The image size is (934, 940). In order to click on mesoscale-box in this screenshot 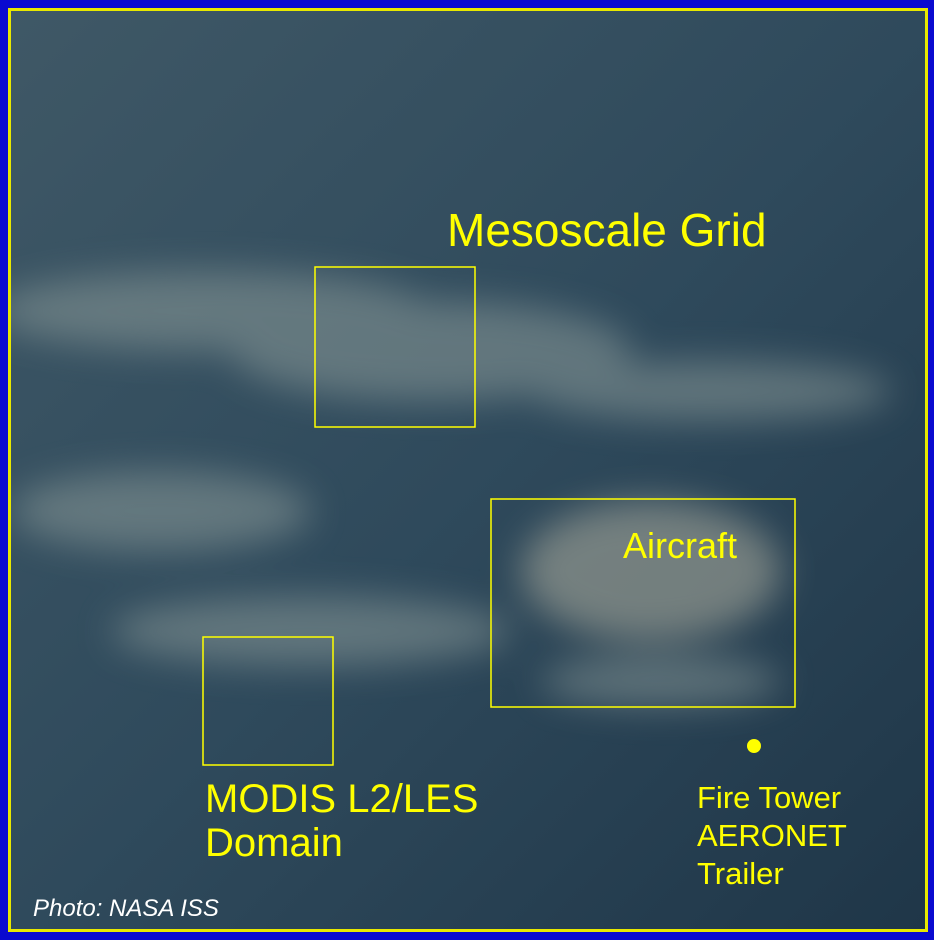, I will do `click(395, 347)`.